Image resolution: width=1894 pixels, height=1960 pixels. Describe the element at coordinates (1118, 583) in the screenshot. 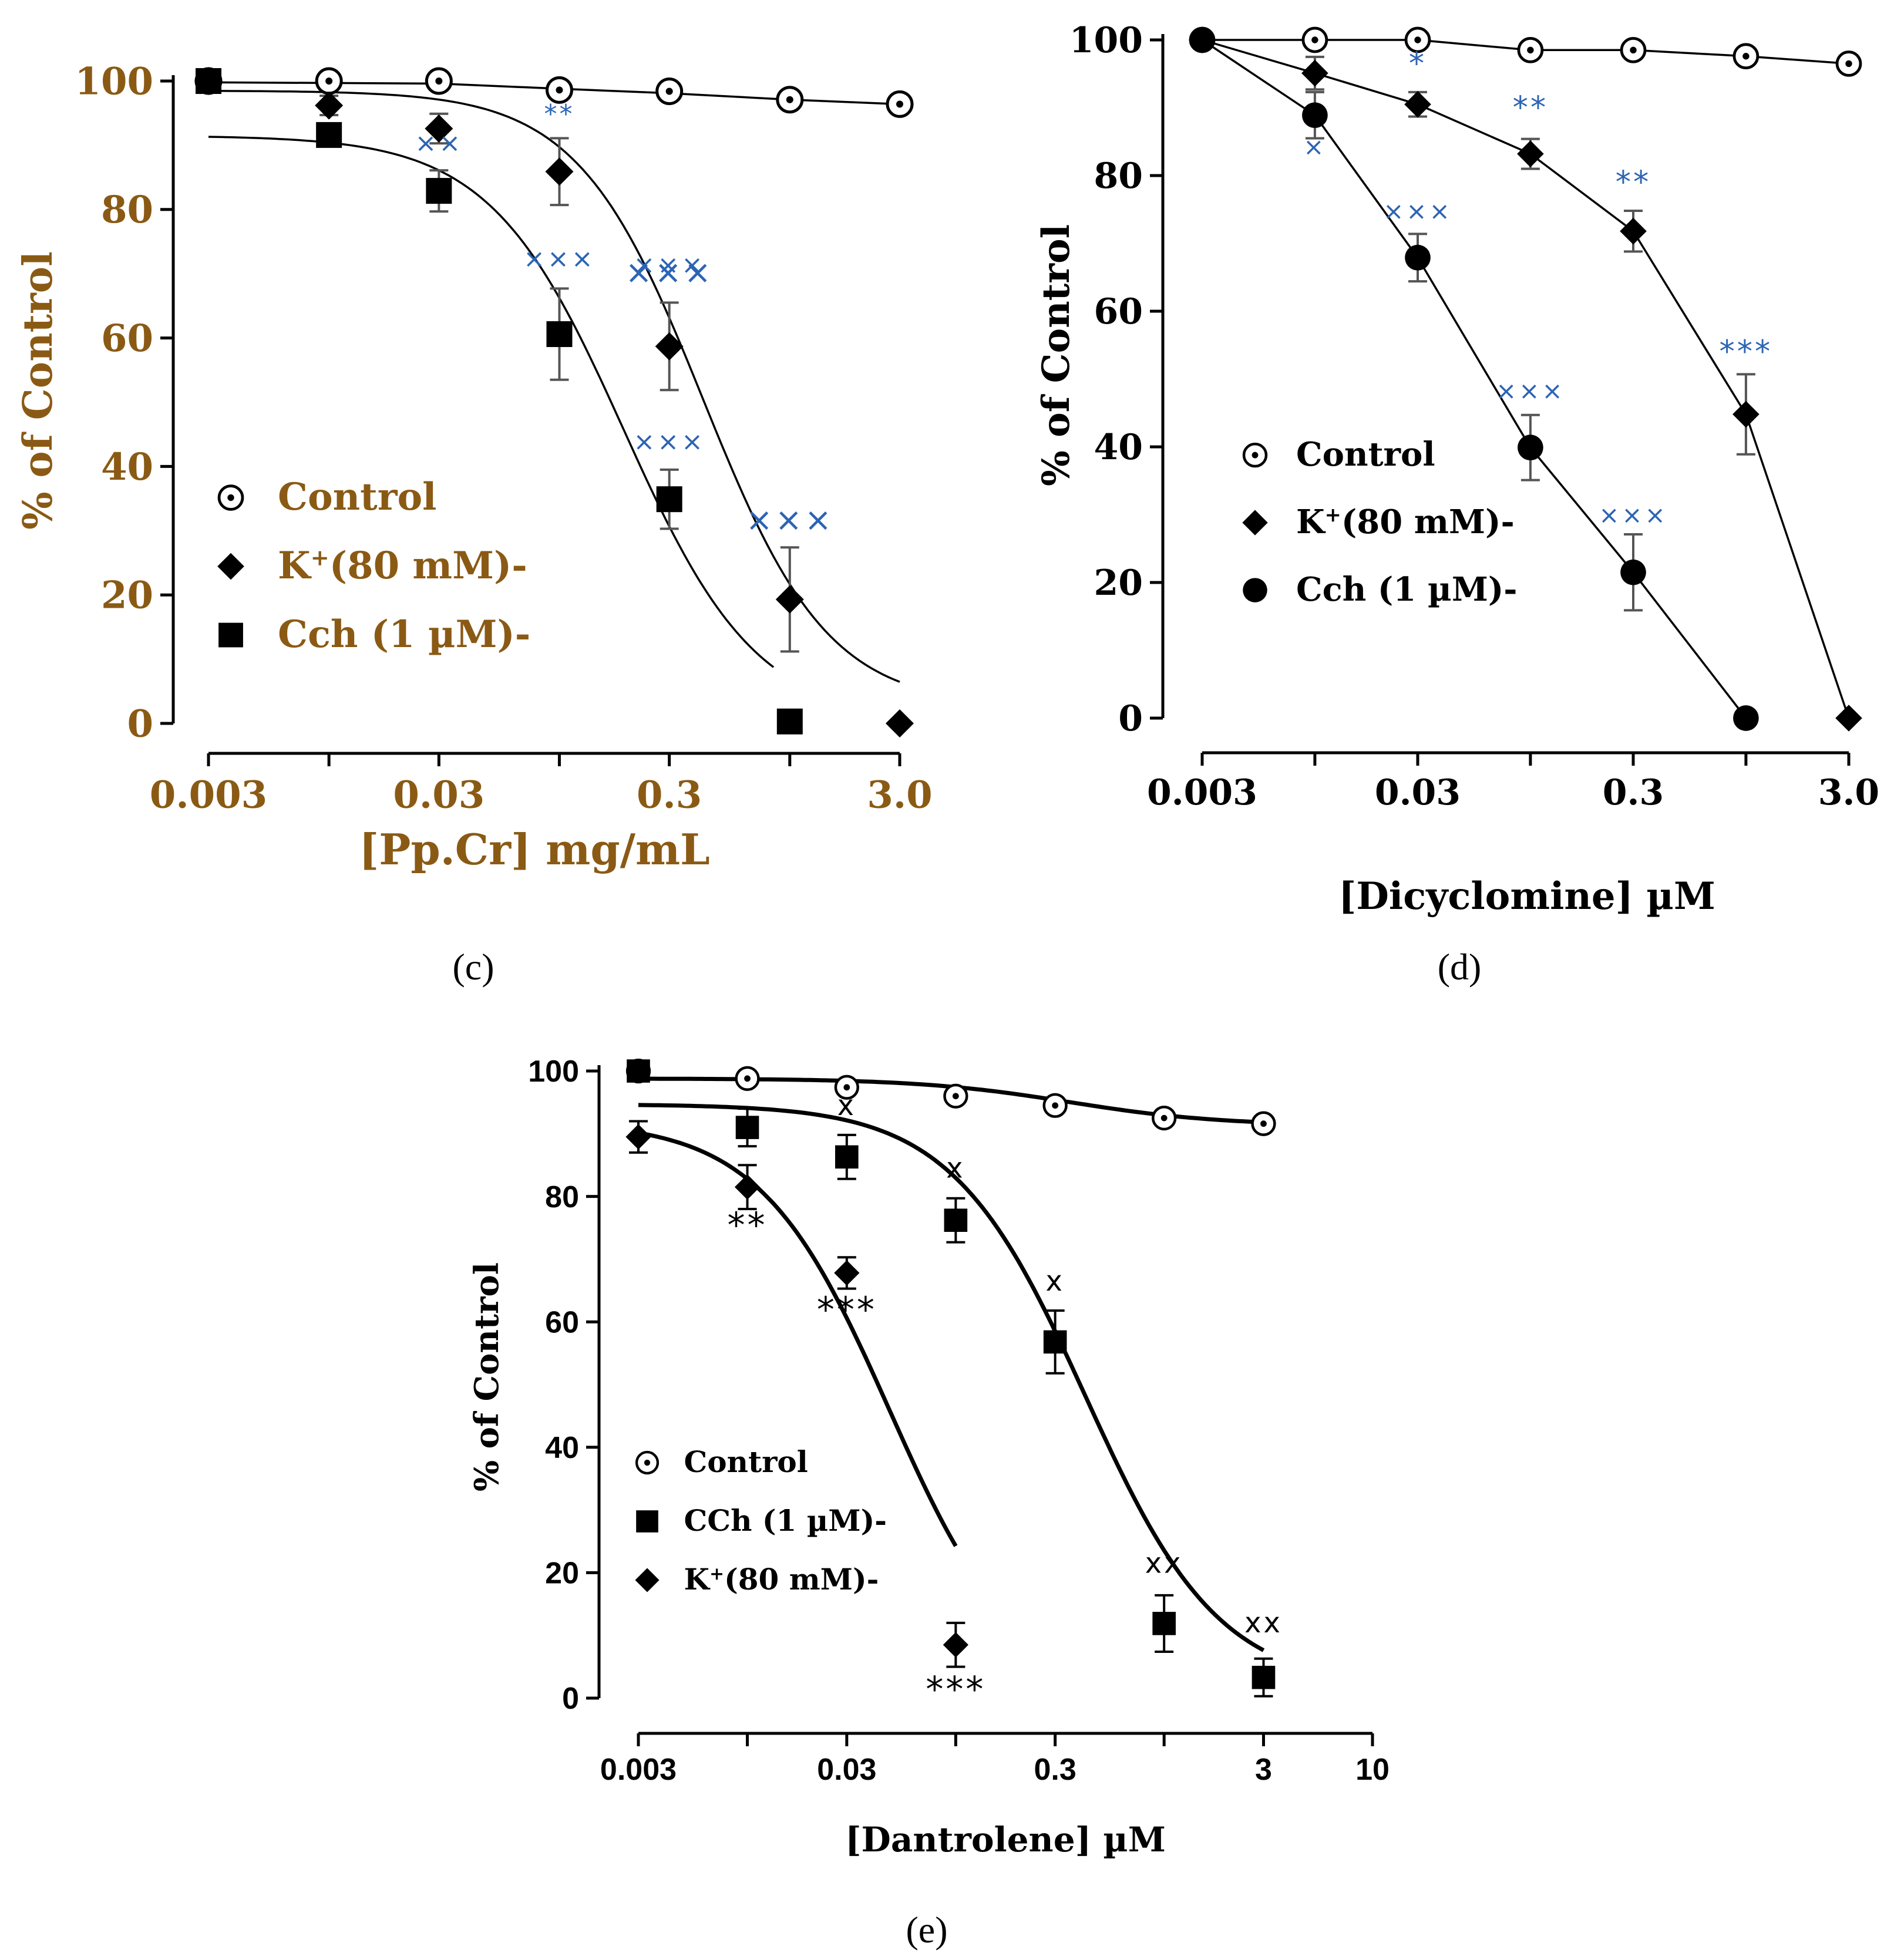

I see `chart-d-y-tick-label: 20` at that location.